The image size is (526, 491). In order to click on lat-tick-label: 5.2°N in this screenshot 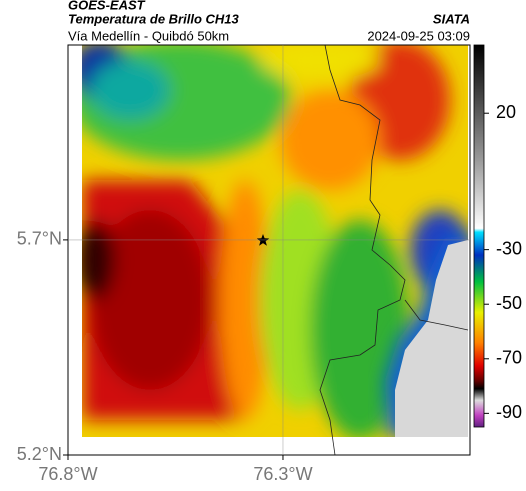, I will do `click(39, 454)`.